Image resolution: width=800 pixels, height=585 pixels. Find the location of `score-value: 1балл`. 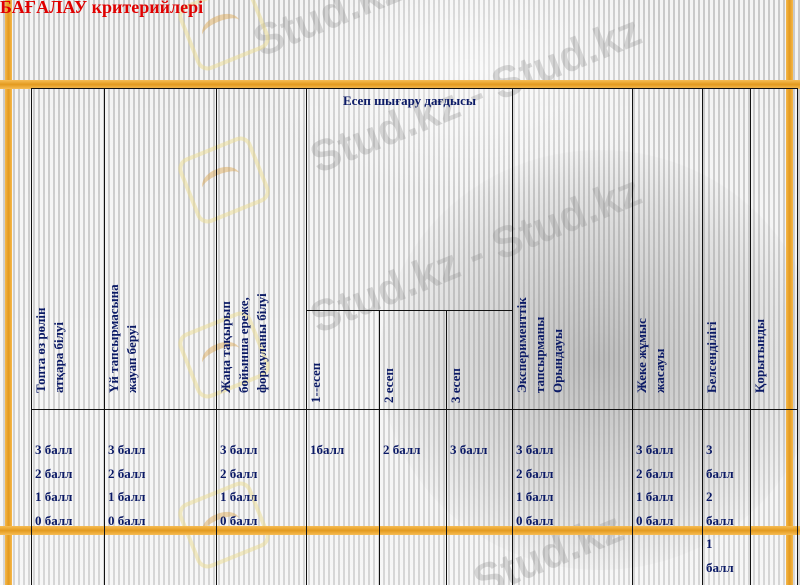

score-value: 1балл is located at coordinates (327, 449).